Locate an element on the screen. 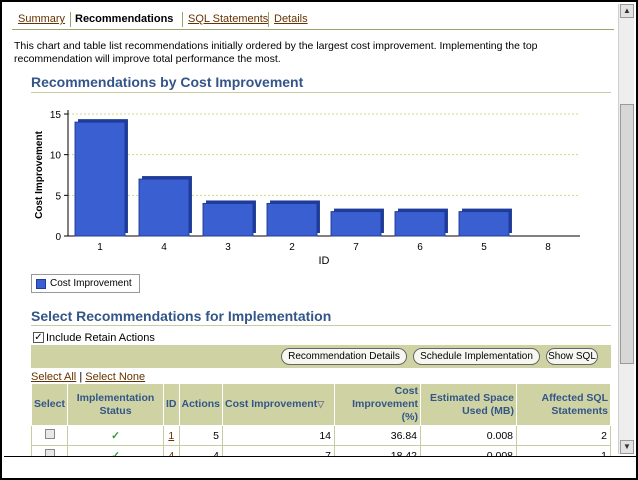  x-tick-label: 8 is located at coordinates (548, 247).